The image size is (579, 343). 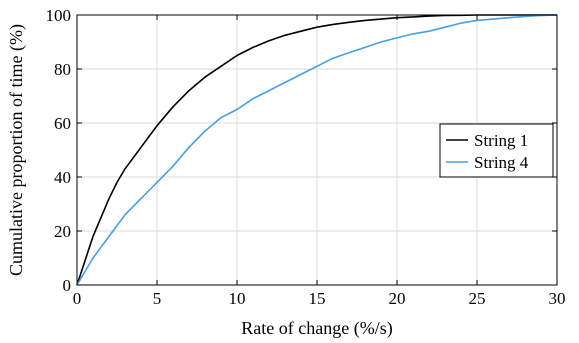 I want to click on y-tick-label: 80, so click(x=62, y=69).